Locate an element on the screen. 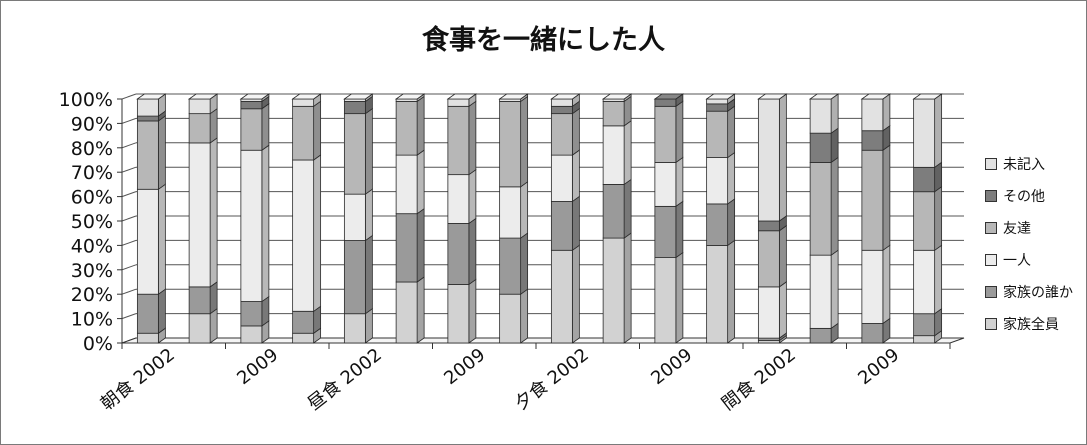 This screenshot has height=445, width=1087. y-tick-label: 80% is located at coordinates (92, 149).